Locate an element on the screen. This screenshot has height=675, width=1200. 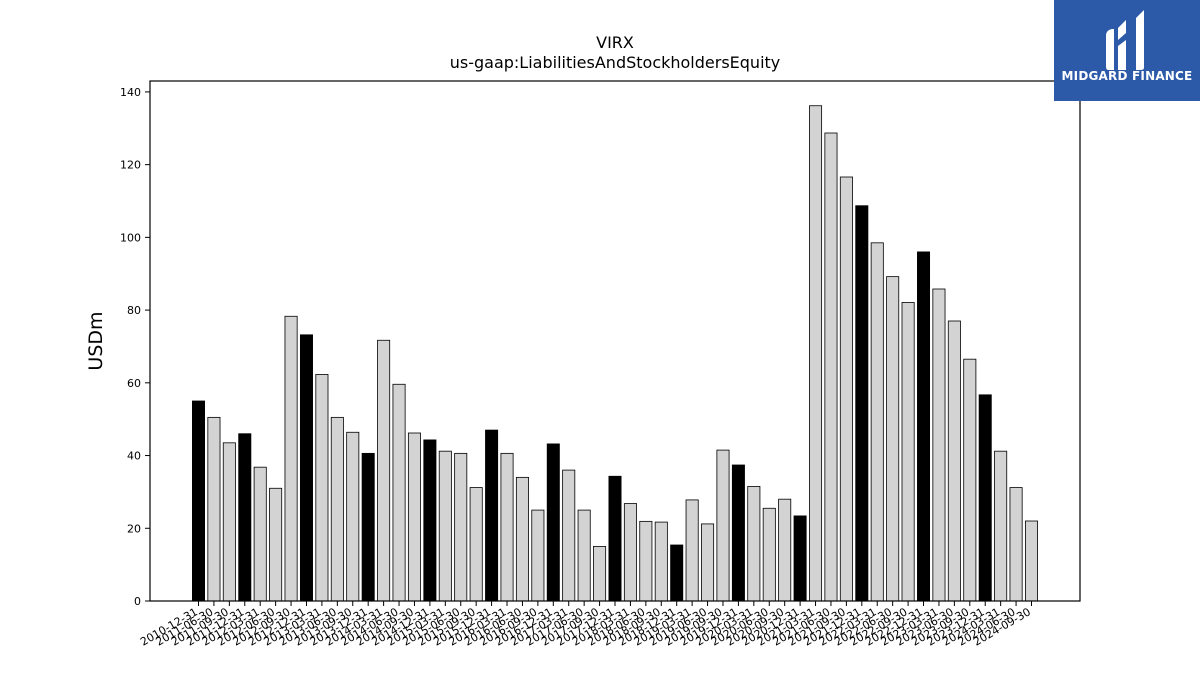
y-tick-label: 80 is located at coordinates (134, 310).